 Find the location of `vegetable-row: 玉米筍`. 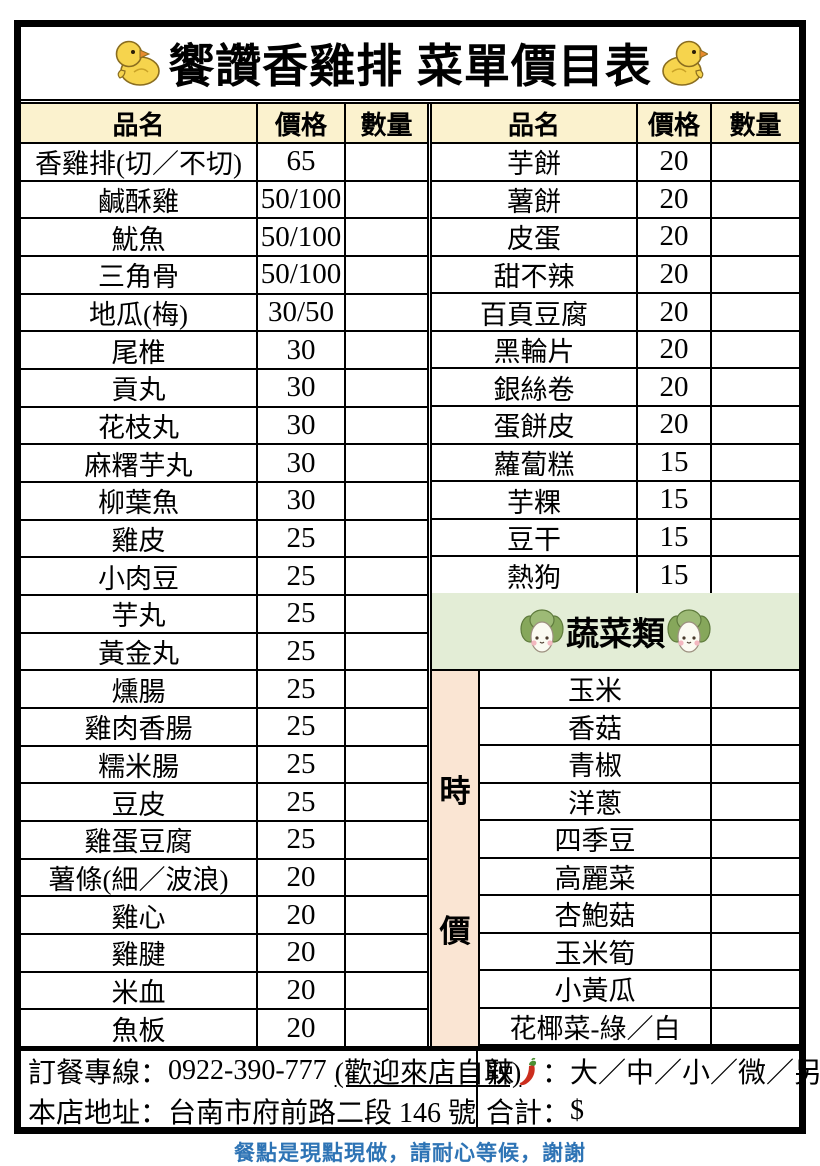

vegetable-row: 玉米筍 is located at coordinates (639, 952).